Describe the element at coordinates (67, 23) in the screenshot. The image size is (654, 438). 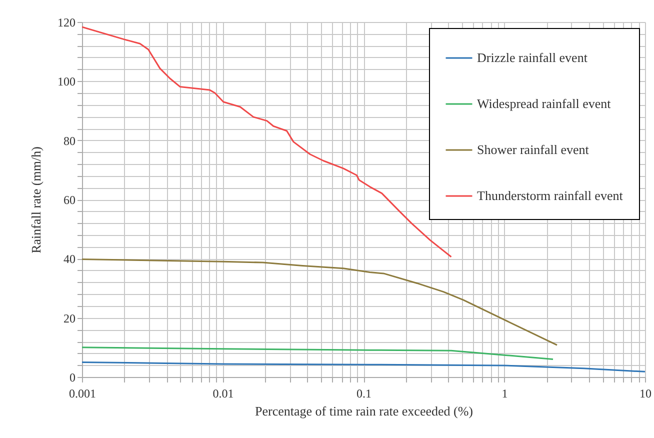
I see `y-tick-label: 120` at that location.